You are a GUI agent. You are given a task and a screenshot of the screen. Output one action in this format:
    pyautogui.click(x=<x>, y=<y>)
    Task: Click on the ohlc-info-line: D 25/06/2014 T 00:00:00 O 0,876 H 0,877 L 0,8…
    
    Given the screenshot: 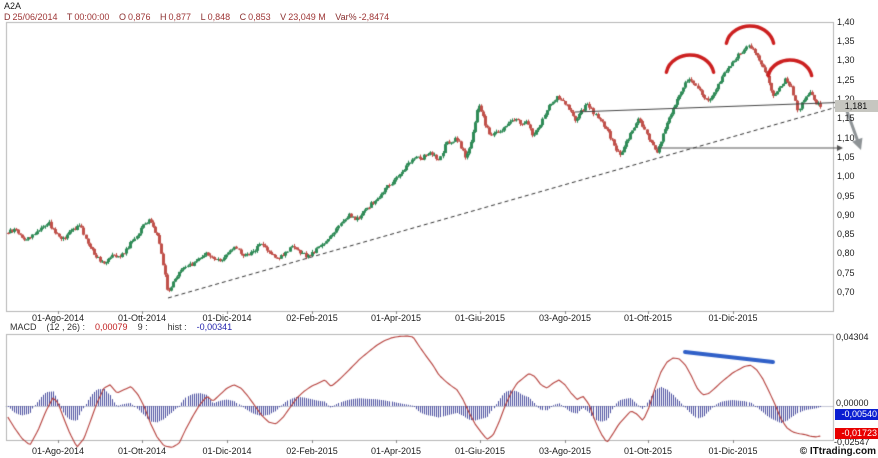 What is the action you would take?
    pyautogui.click(x=200, y=17)
    